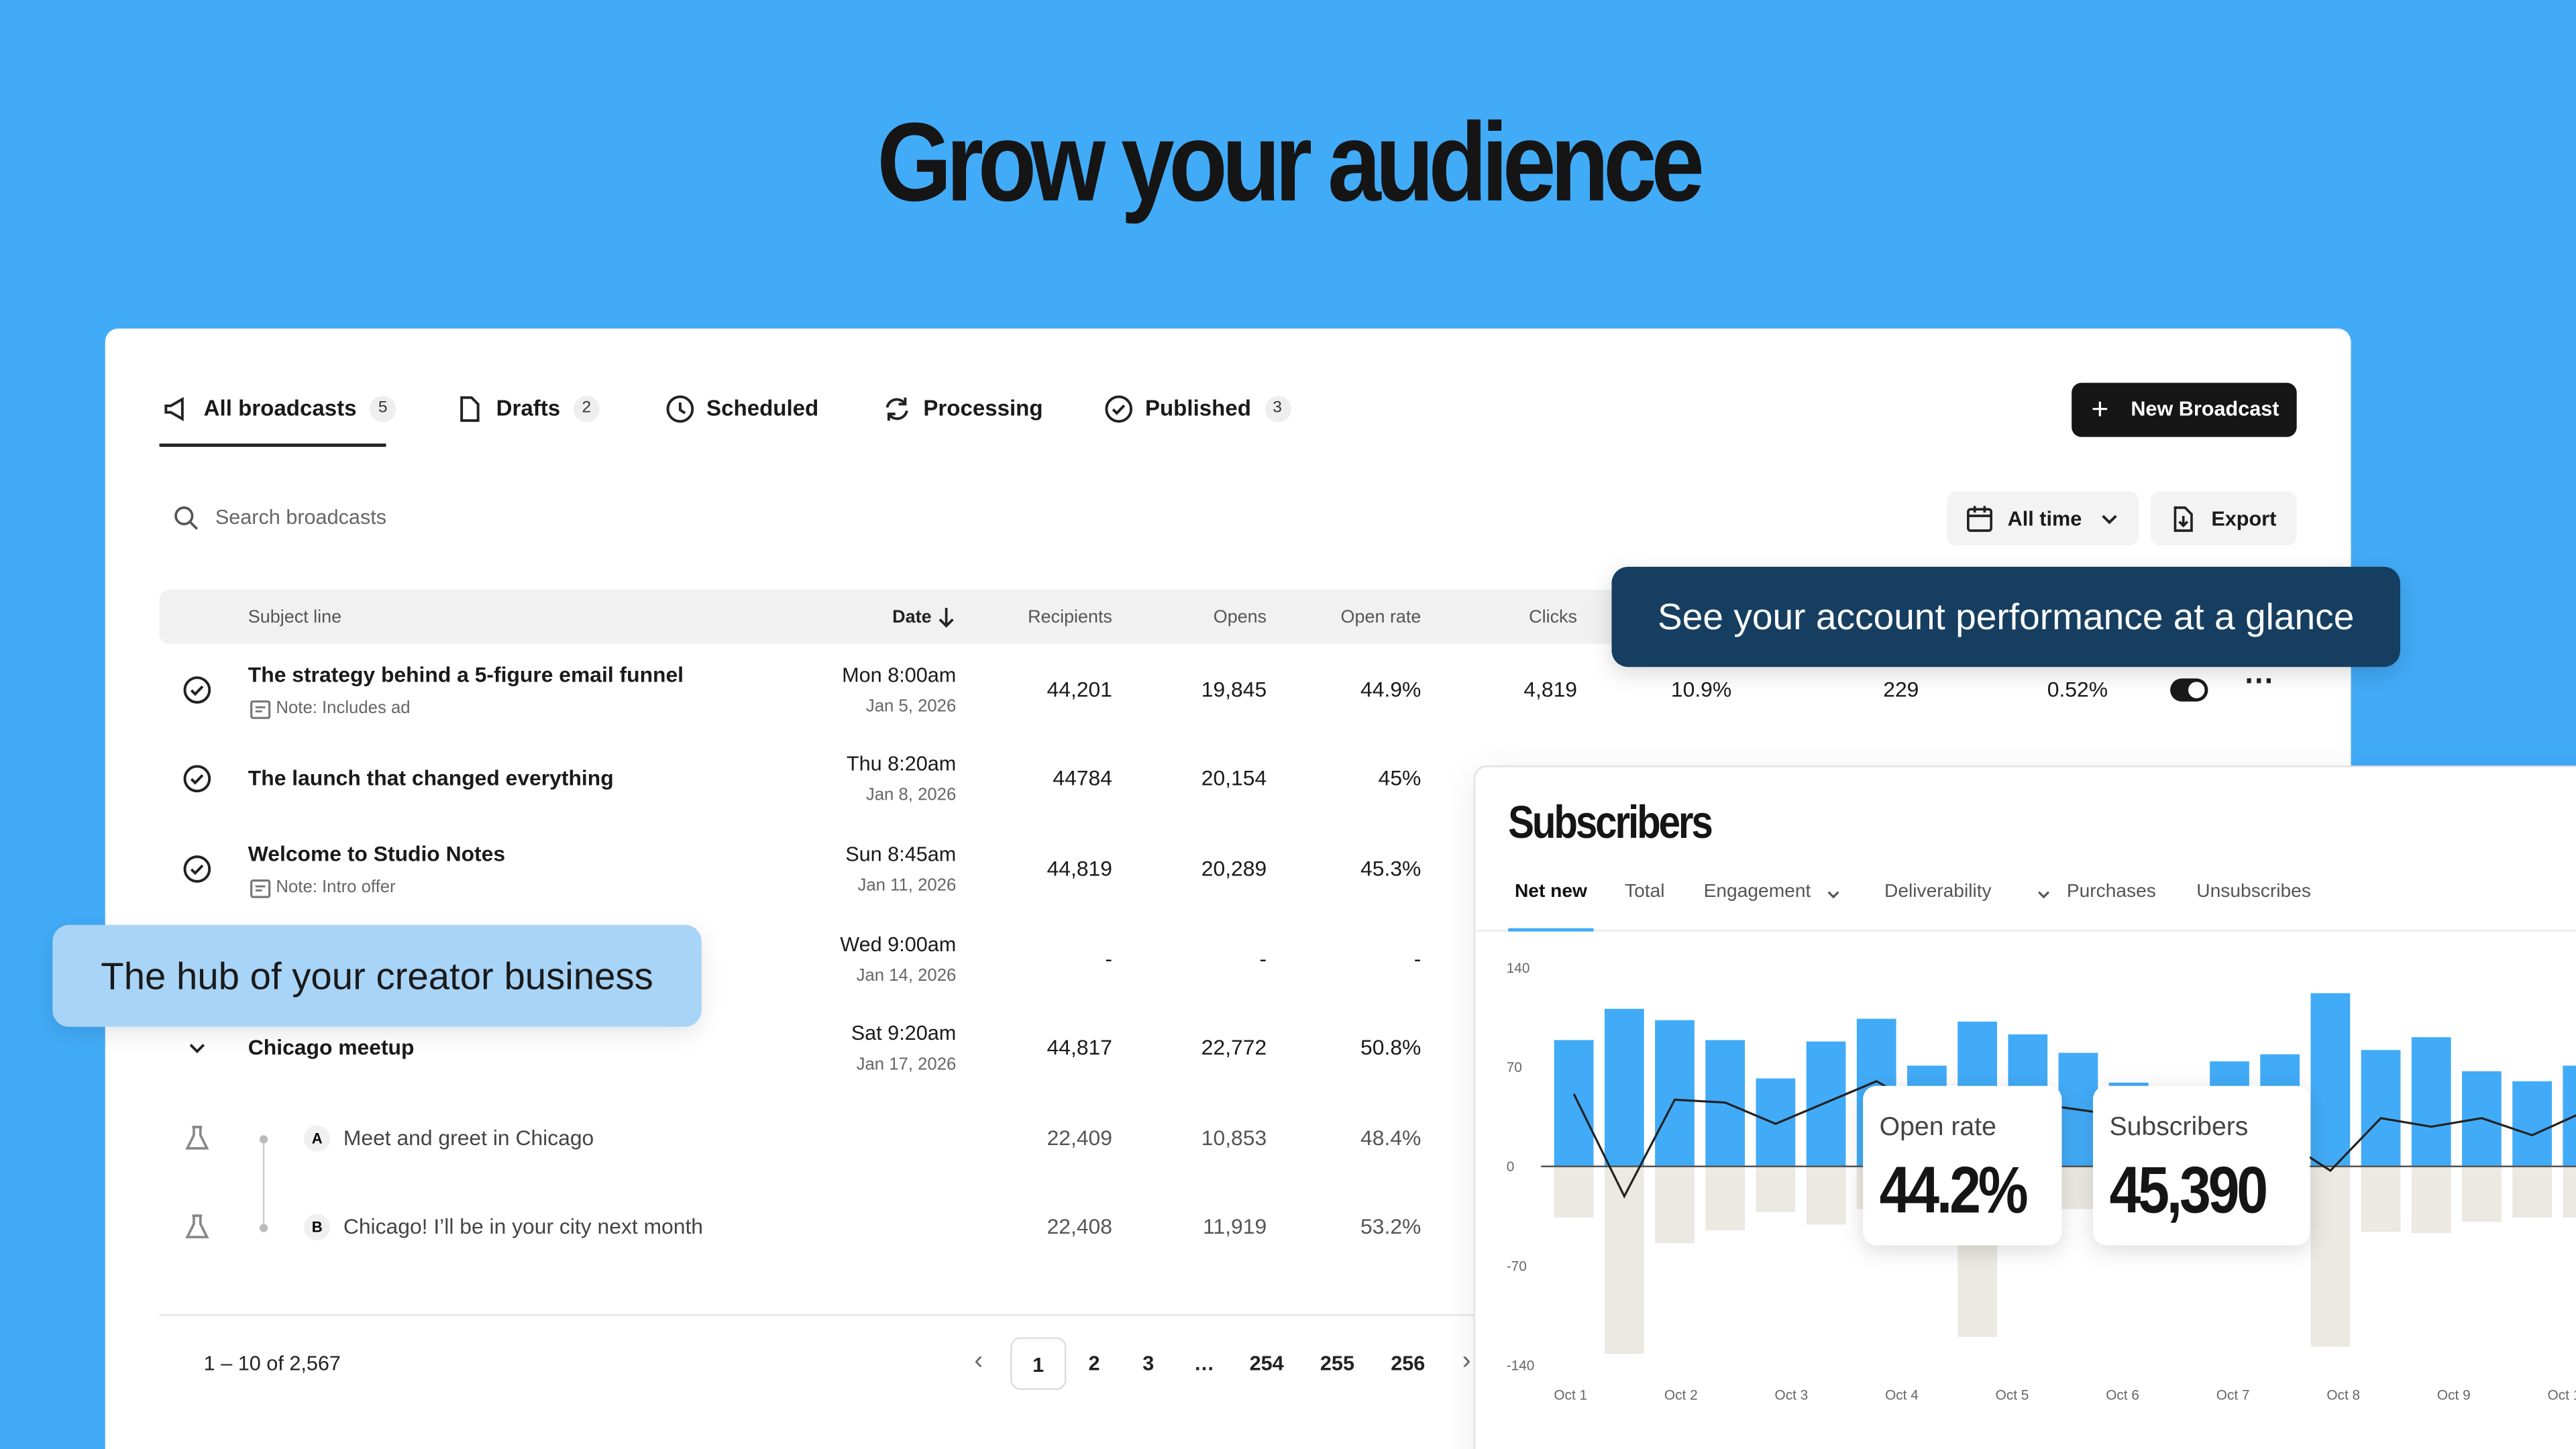 Image resolution: width=2576 pixels, height=1449 pixels. I want to click on variant-subject: Chicago! I’ll be in your city next month, so click(523, 1226).